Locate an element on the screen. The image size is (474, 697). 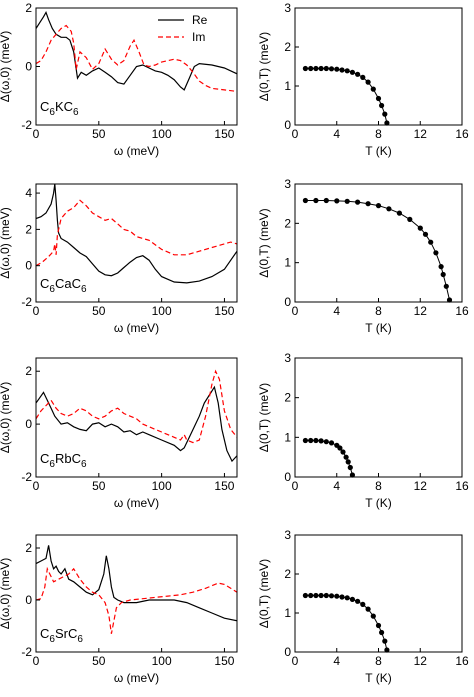
legend: Re Im is located at coordinates (183, 28).